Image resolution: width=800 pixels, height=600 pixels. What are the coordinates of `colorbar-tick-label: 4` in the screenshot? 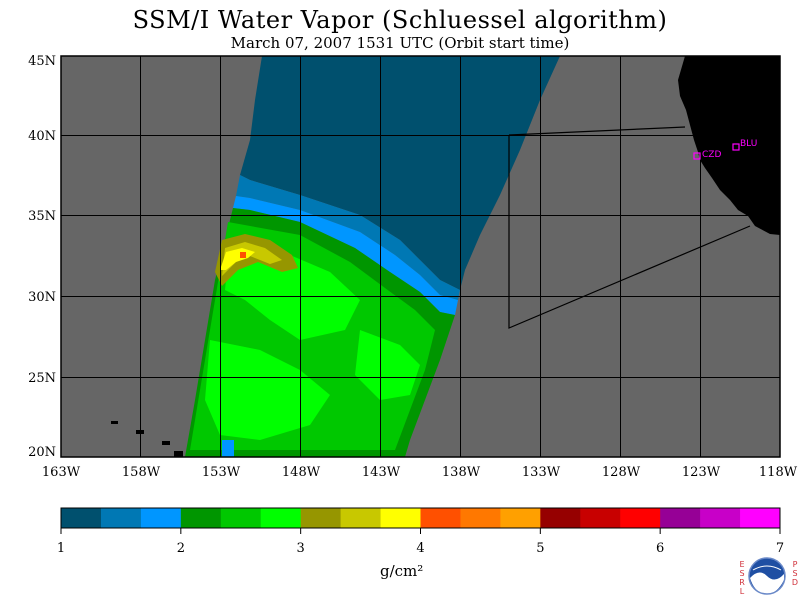 It's located at (420, 548).